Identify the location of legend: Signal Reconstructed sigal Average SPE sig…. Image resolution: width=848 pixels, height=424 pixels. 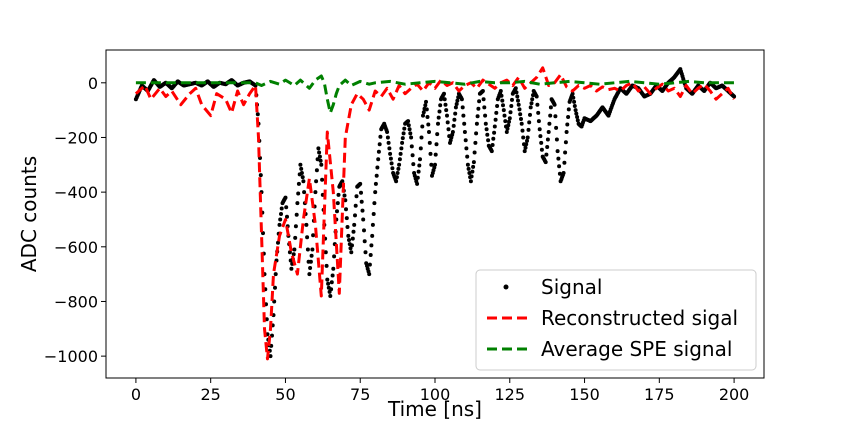
(616, 320).